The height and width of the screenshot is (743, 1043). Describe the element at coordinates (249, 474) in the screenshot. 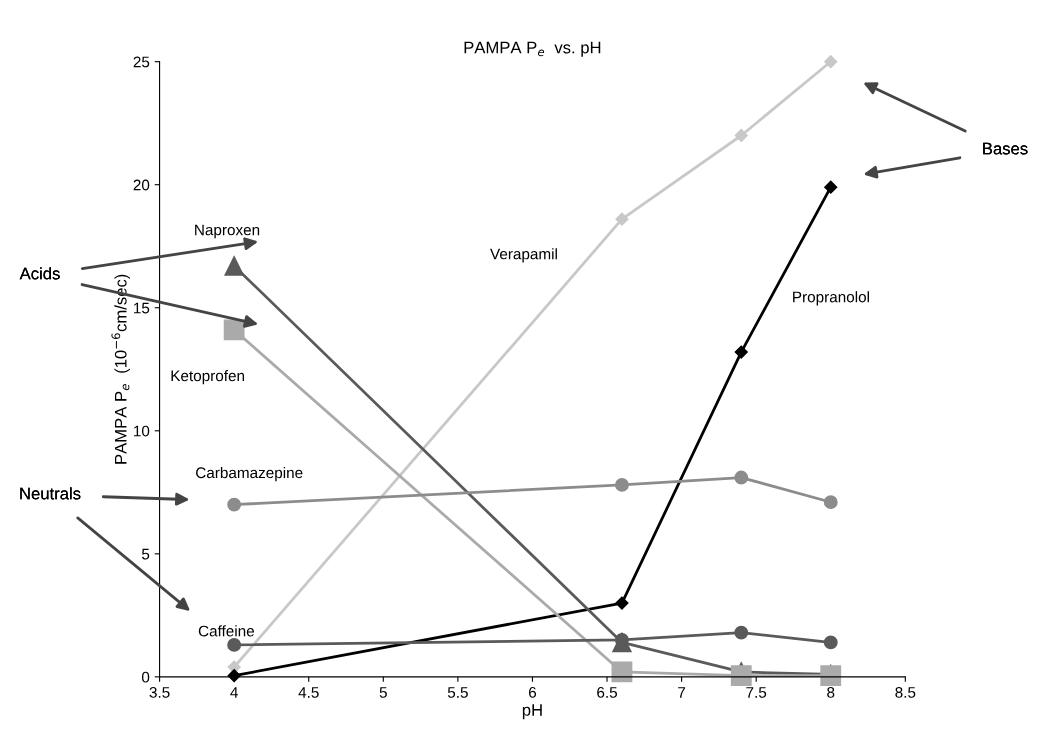

I see `series-label: Carbamazepine` at that location.